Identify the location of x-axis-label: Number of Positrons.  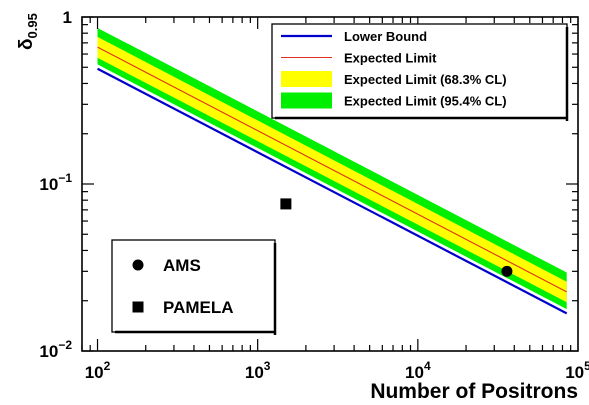
(474, 391).